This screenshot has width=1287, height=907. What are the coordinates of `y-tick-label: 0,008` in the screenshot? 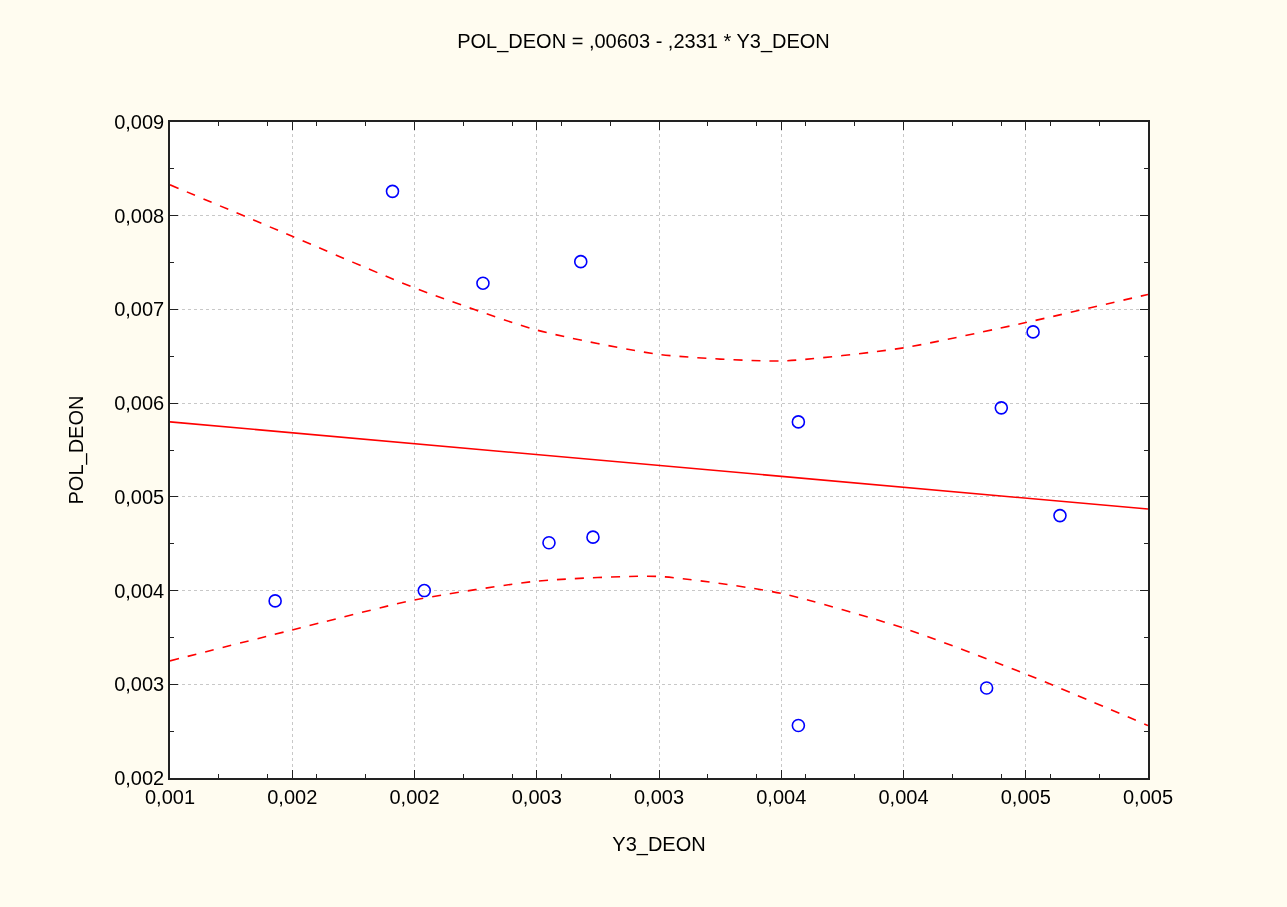 It's located at (139, 215).